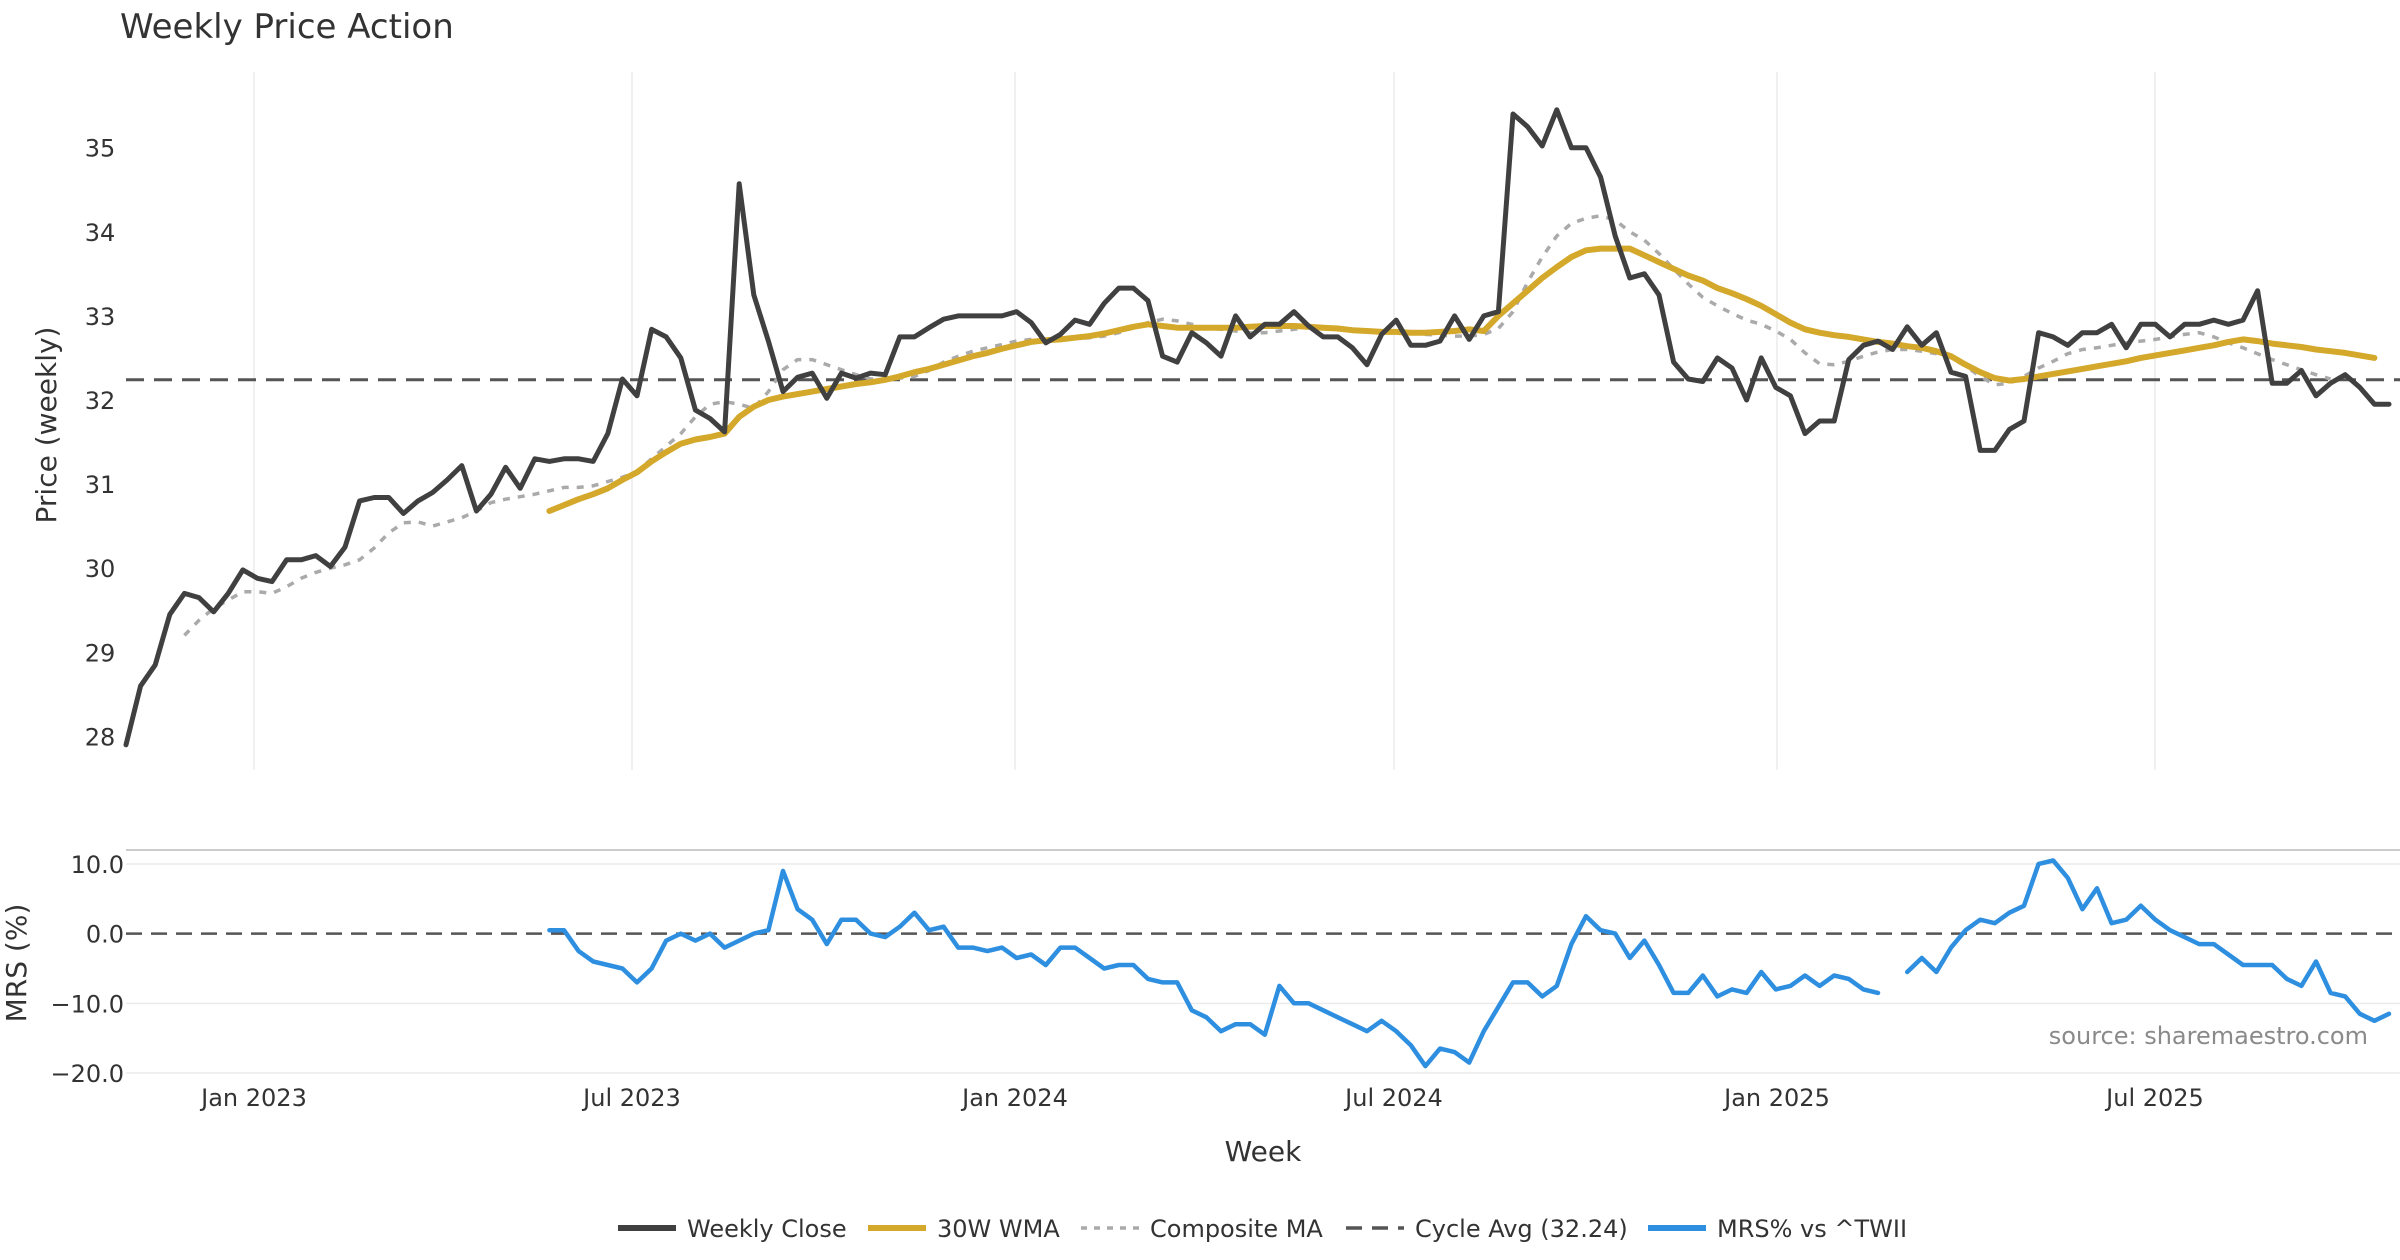 Image resolution: width=2400 pixels, height=1260 pixels. I want to click on source-note: source: sharemaestro.com, so click(2208, 1036).